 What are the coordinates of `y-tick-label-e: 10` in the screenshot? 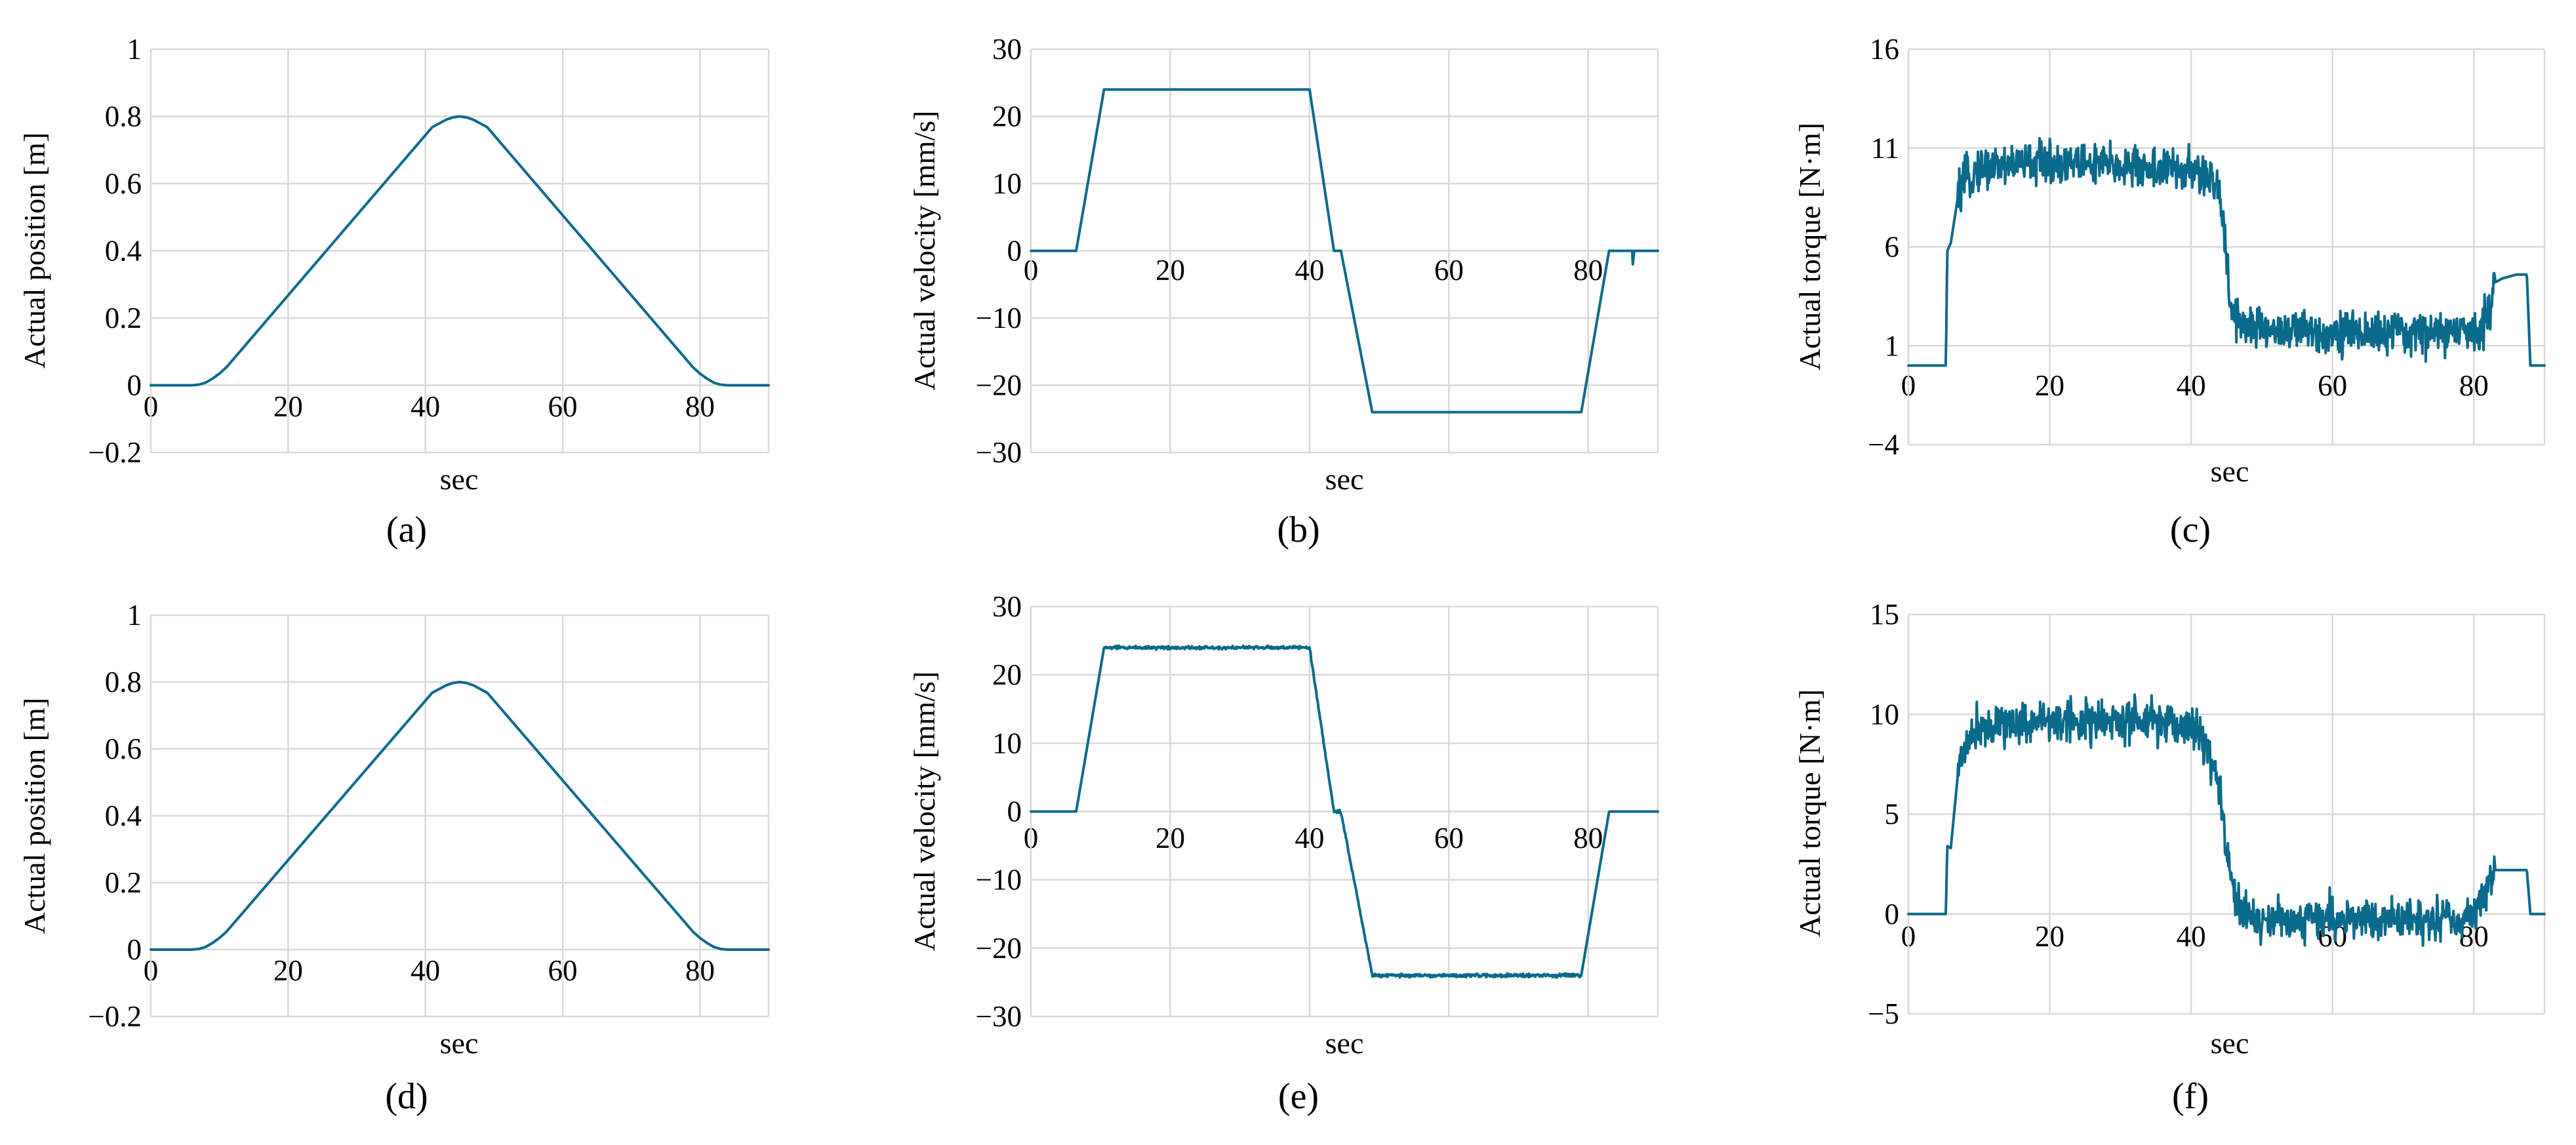 It's located at (1007, 743).